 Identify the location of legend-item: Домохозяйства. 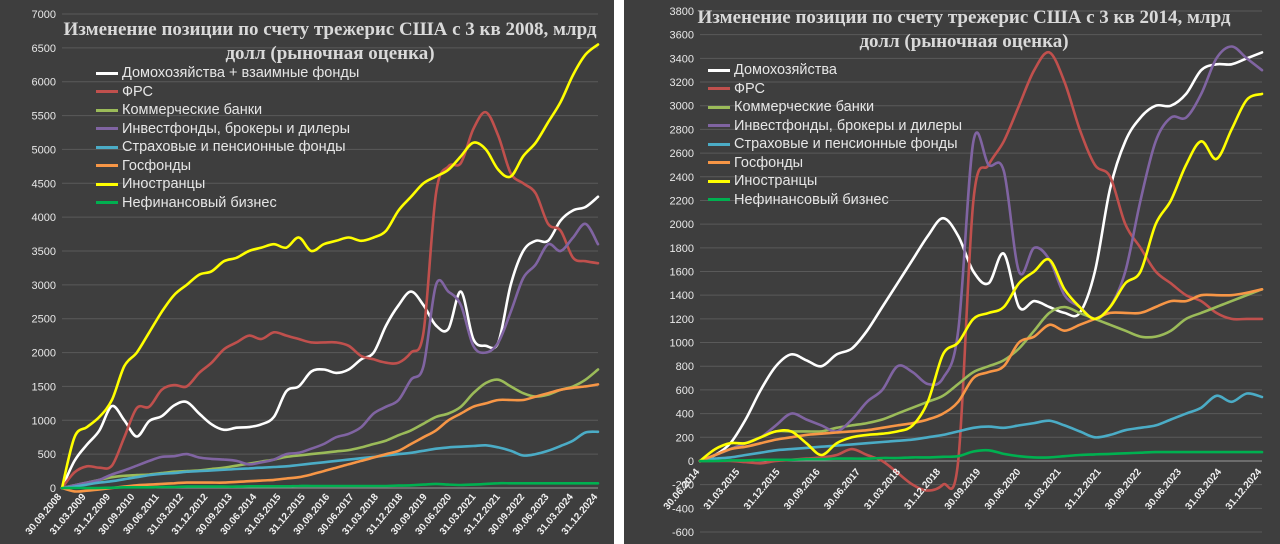
(835, 70).